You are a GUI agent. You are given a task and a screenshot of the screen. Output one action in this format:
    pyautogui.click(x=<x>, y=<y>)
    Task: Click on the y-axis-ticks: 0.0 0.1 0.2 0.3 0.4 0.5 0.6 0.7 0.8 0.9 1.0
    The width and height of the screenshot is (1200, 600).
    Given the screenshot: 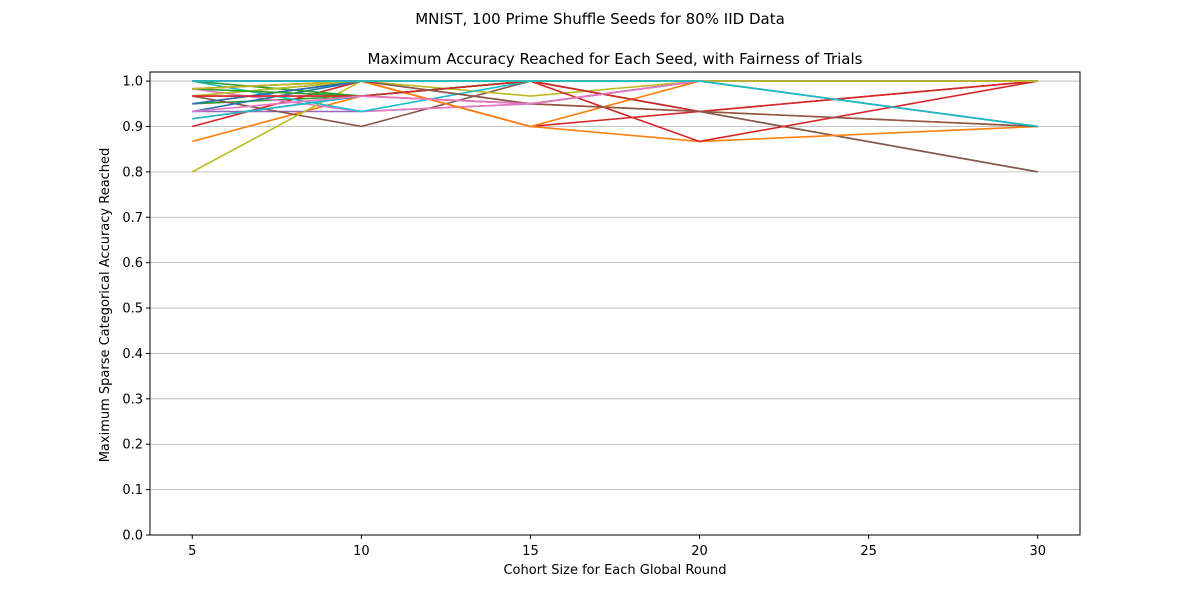 What is the action you would take?
    pyautogui.click(x=136, y=309)
    